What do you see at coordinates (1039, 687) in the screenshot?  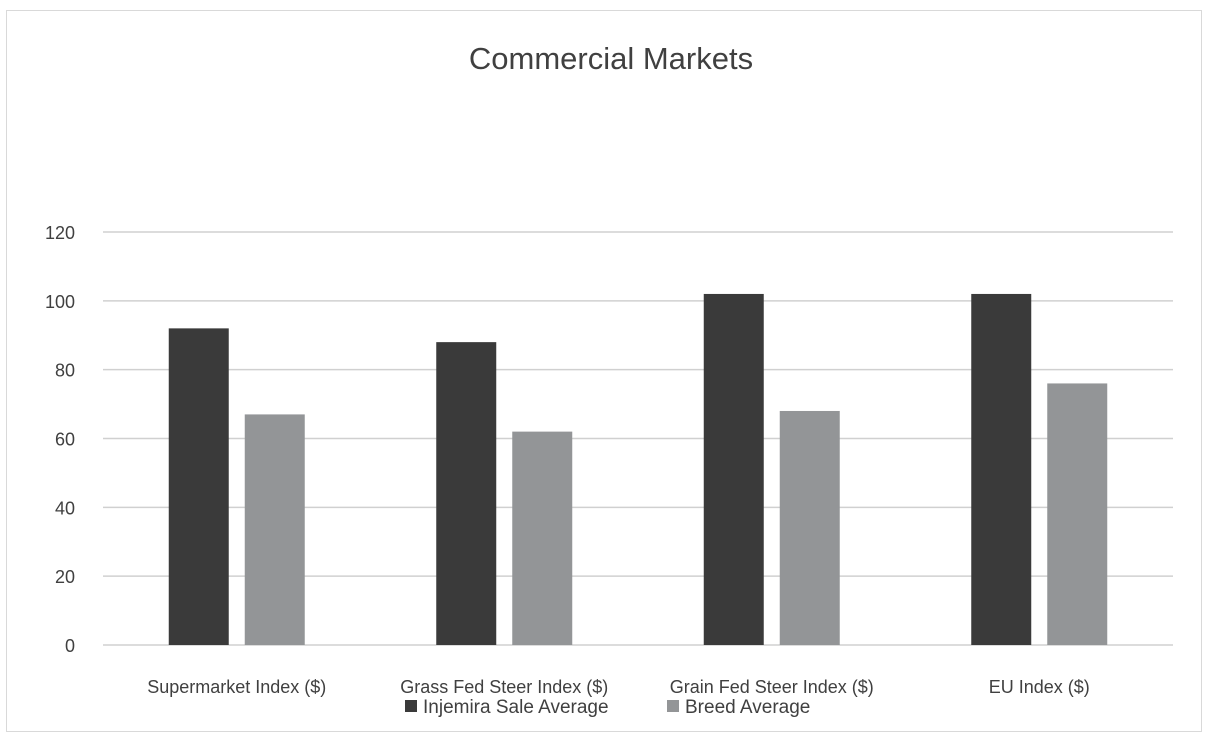 I see `category-label: EU Index ($)` at bounding box center [1039, 687].